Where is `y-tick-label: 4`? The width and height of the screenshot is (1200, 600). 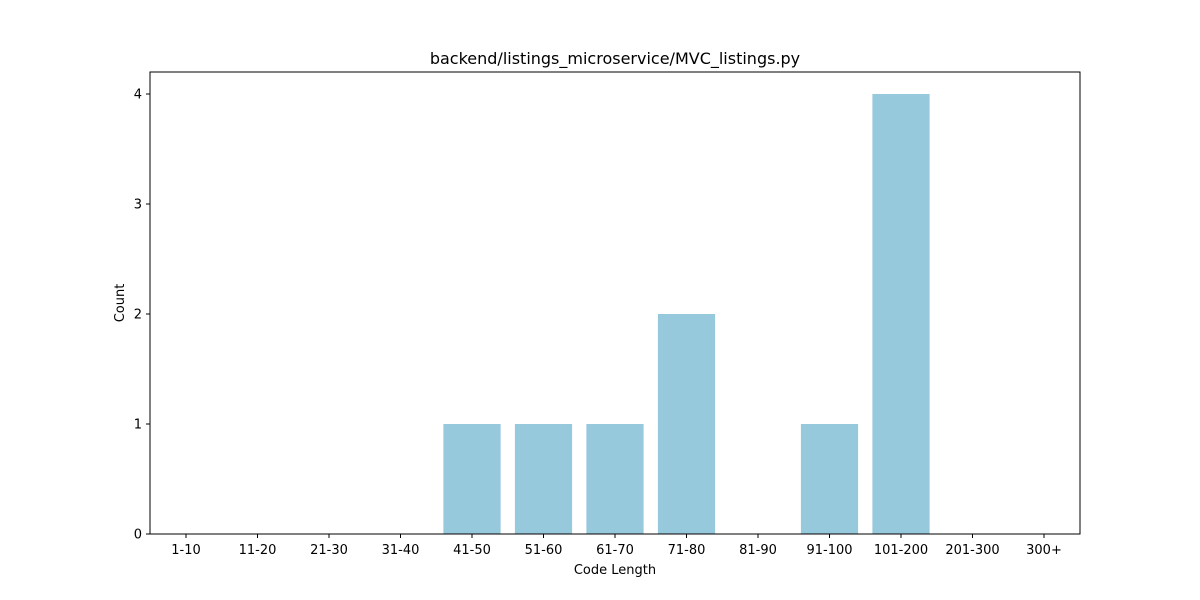
y-tick-label: 4 is located at coordinates (138, 95).